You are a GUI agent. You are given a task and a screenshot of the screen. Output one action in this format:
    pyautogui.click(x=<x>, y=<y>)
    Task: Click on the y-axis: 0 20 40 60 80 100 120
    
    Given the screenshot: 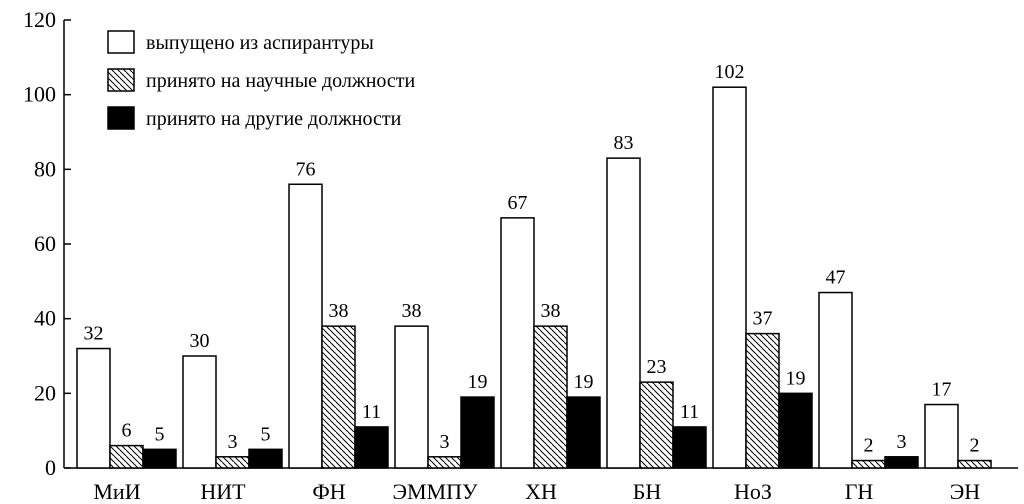 What is the action you would take?
    pyautogui.click(x=47, y=243)
    